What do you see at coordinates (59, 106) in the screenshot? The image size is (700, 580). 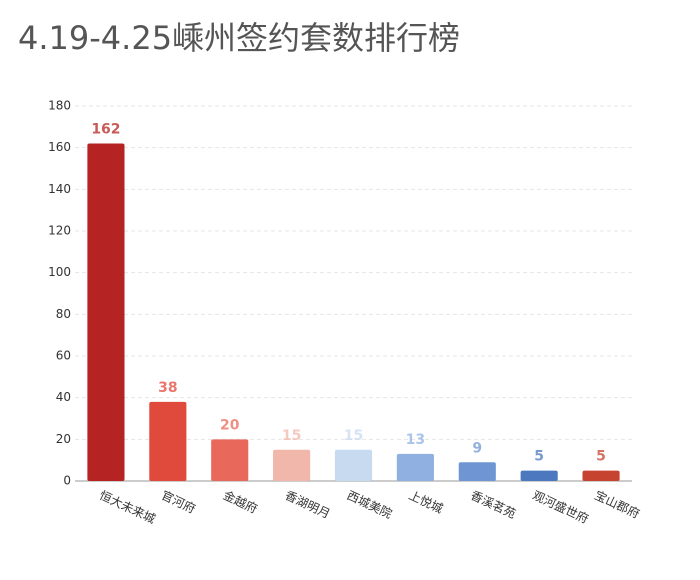 I see `y-tick-label: 180` at bounding box center [59, 106].